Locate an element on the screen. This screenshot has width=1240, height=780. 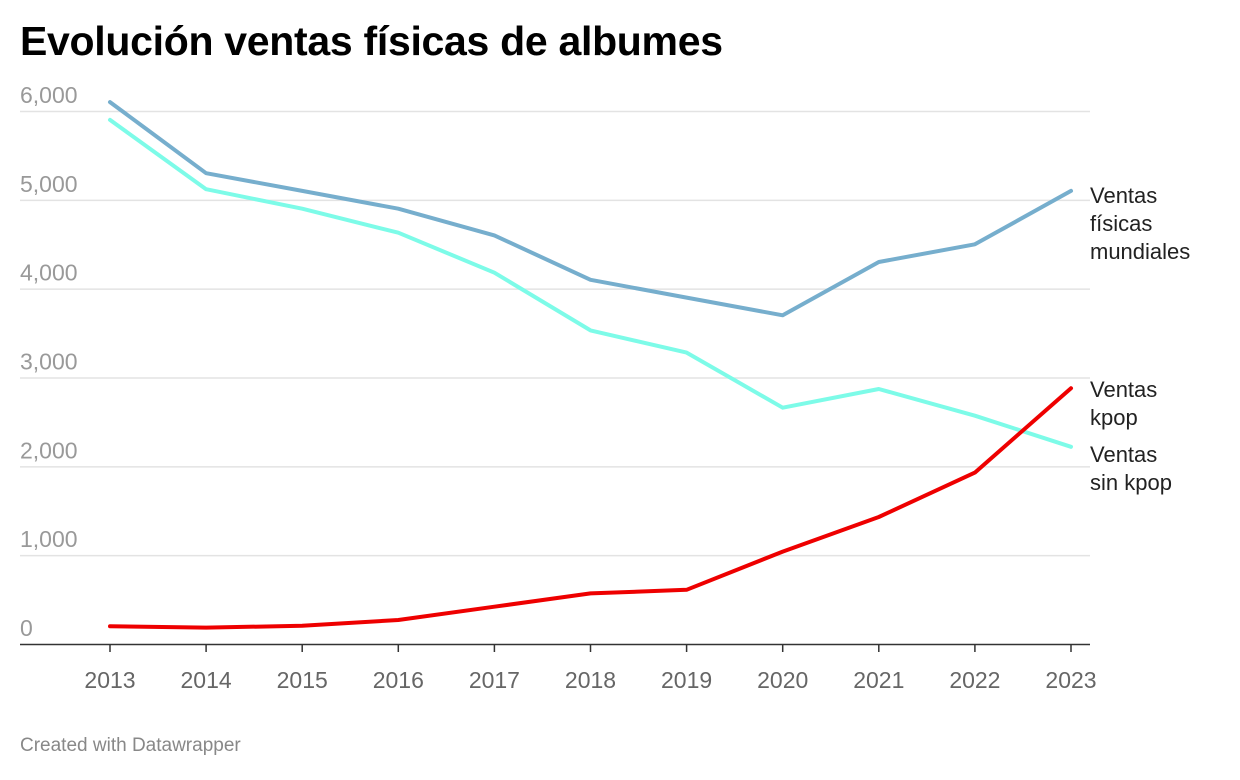
x-tick-label: 2014 is located at coordinates (206, 680).